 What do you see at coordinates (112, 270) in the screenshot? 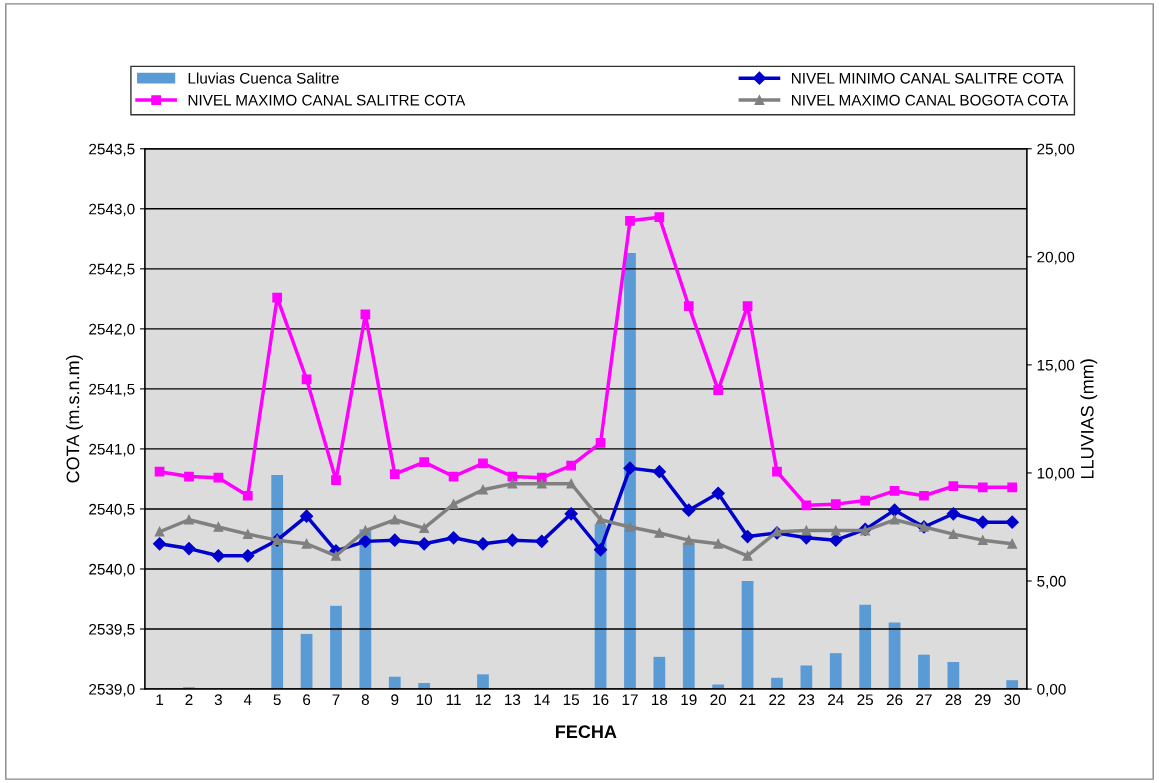
I see `y-tick-label: 2542,5` at bounding box center [112, 270].